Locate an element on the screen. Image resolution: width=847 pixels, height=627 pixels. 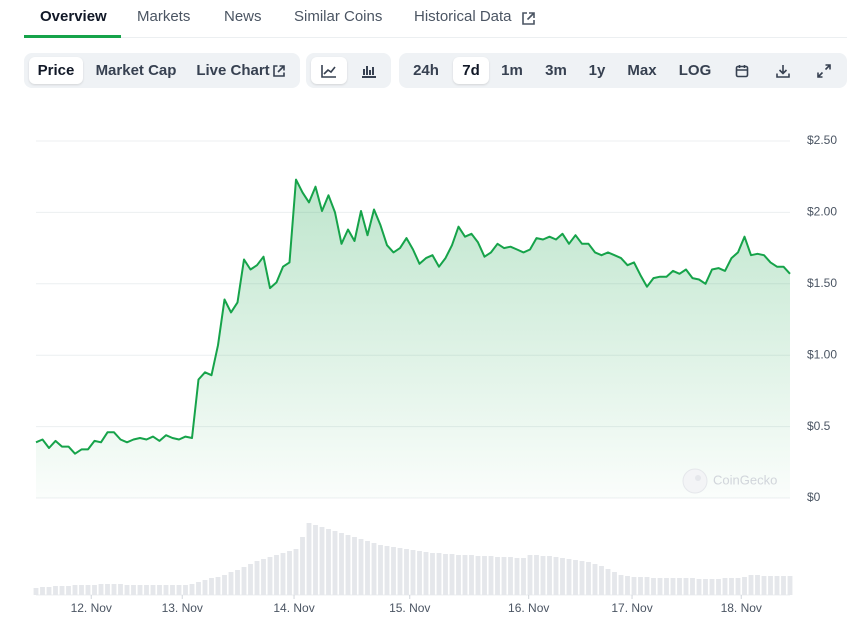
range-button: 3m is located at coordinates (556, 70).